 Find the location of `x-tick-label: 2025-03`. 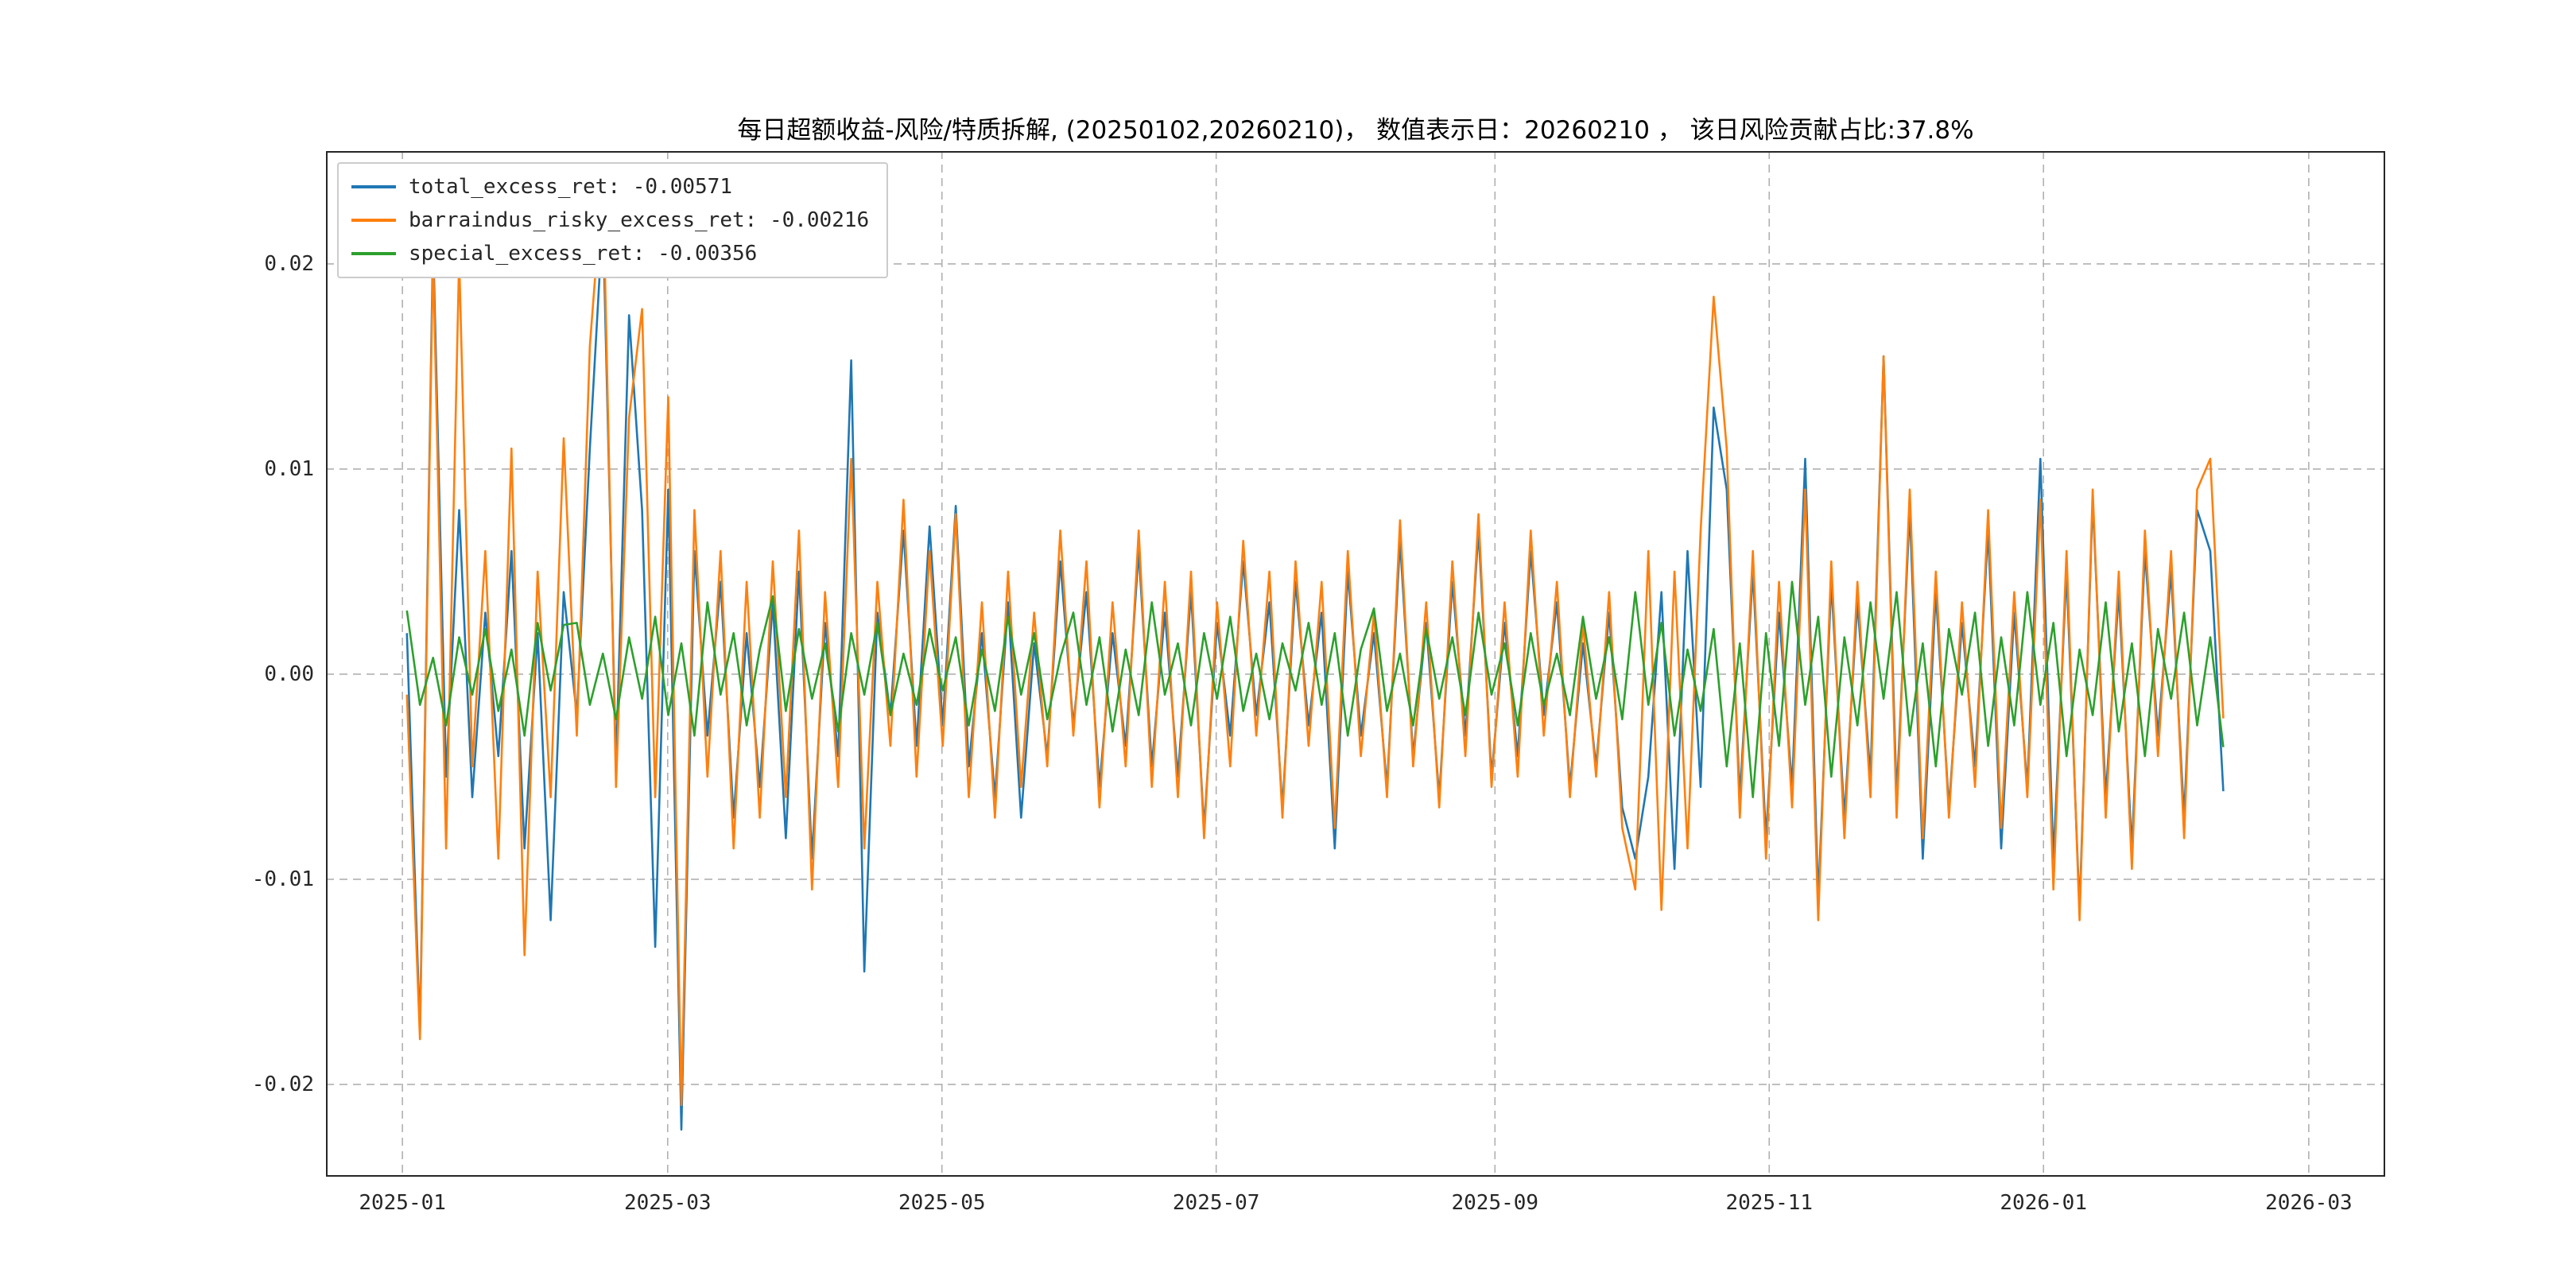

x-tick-label: 2025-03 is located at coordinates (667, 1203).